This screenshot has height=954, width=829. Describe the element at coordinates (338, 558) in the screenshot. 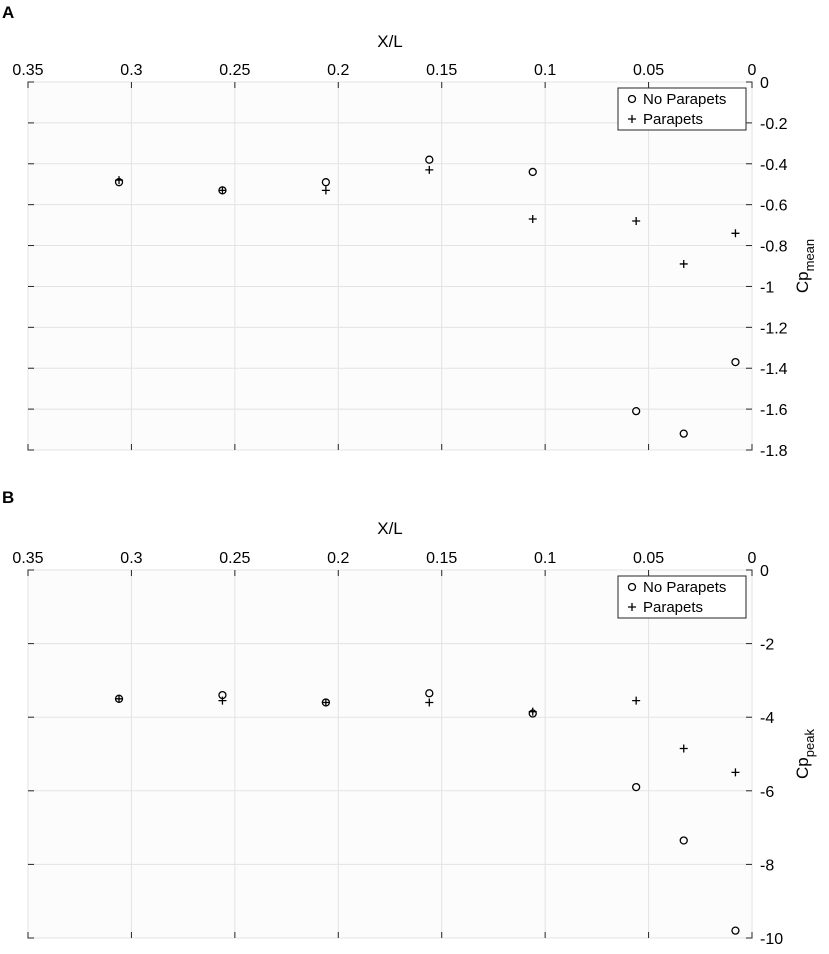

I see `panel-b-x-tick-label: 0.2` at that location.